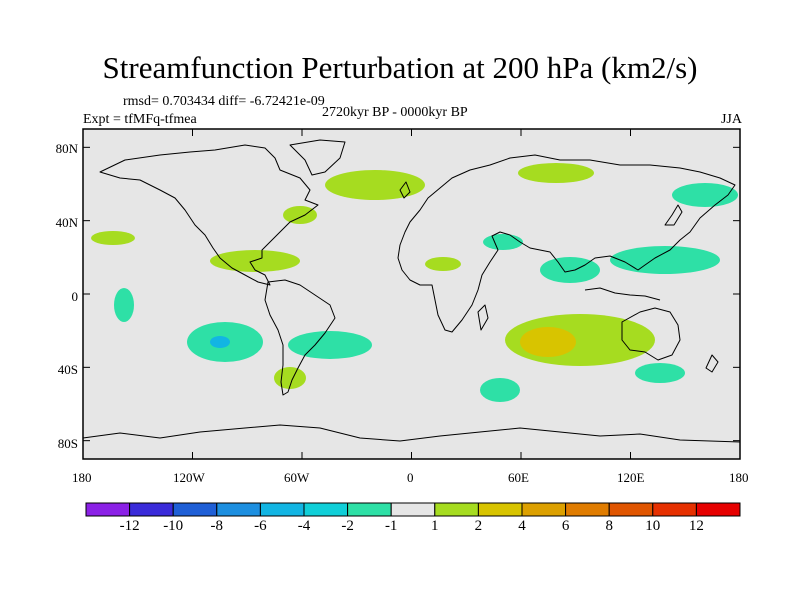  Describe the element at coordinates (255, 261) in the screenshot. I see `positive-anomaly-caribbean` at that location.